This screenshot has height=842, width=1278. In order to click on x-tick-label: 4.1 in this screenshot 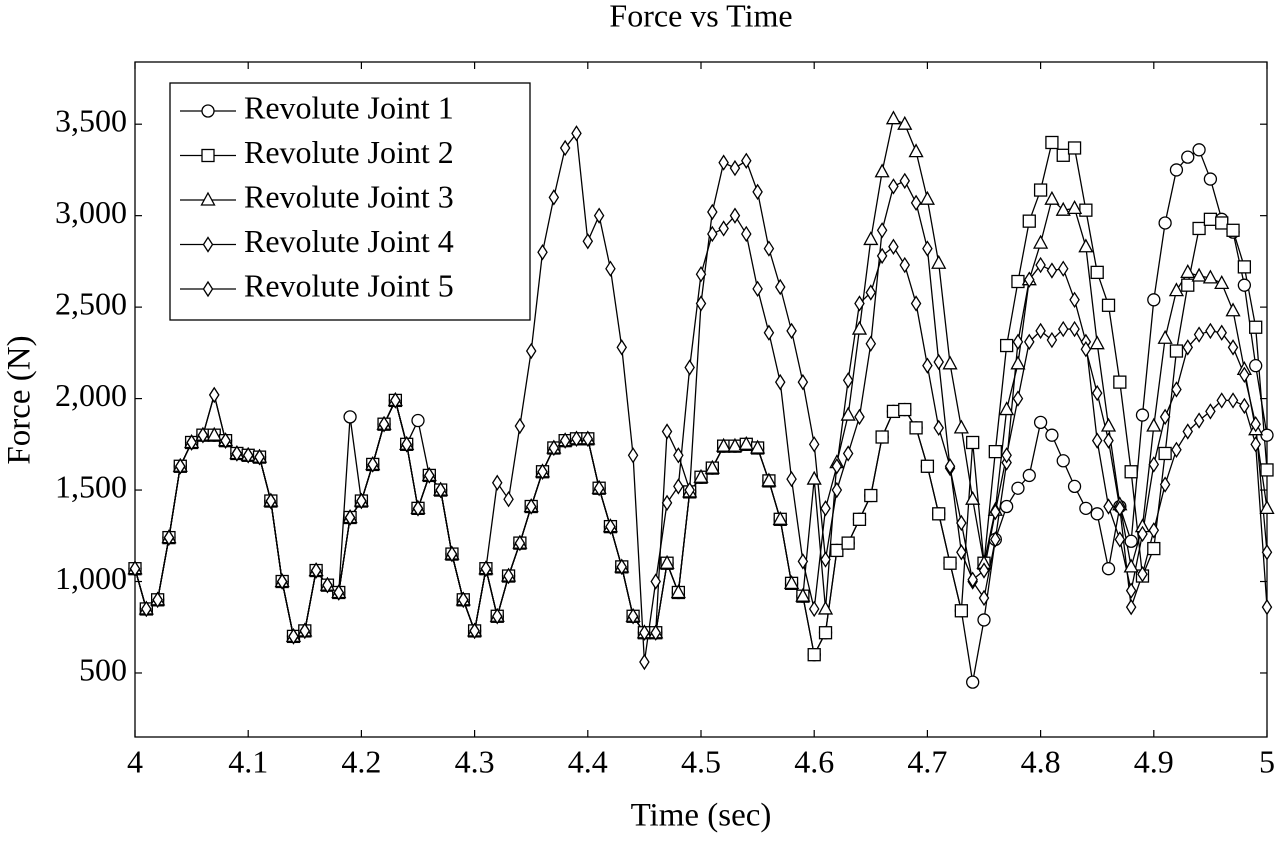, I will do `click(248, 761)`.